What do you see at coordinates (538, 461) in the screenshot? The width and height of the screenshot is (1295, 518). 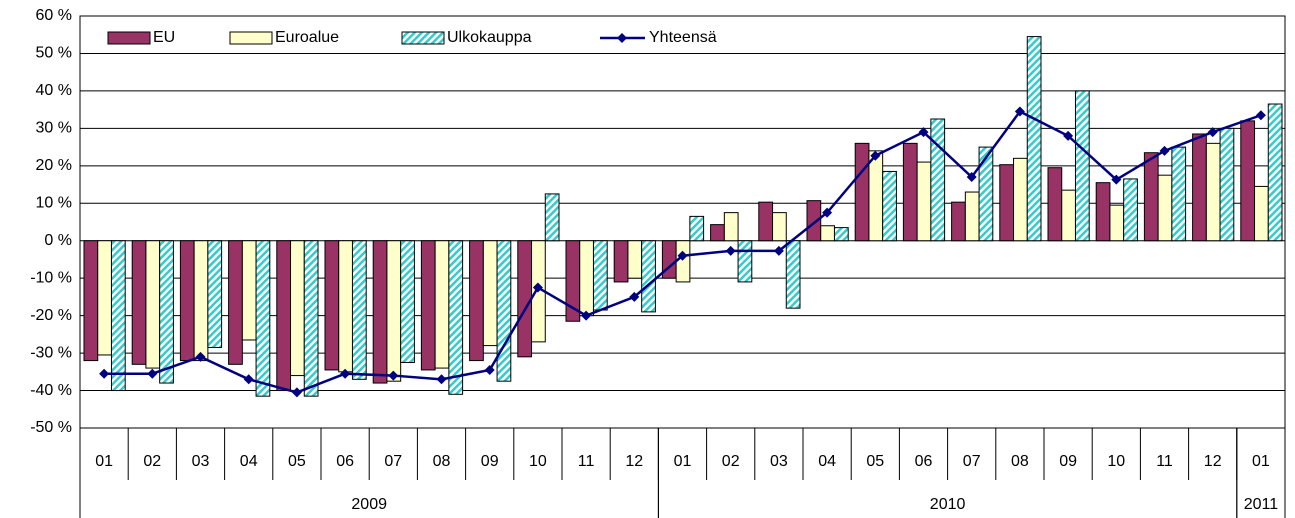 I see `x-tick-label: 10` at bounding box center [538, 461].